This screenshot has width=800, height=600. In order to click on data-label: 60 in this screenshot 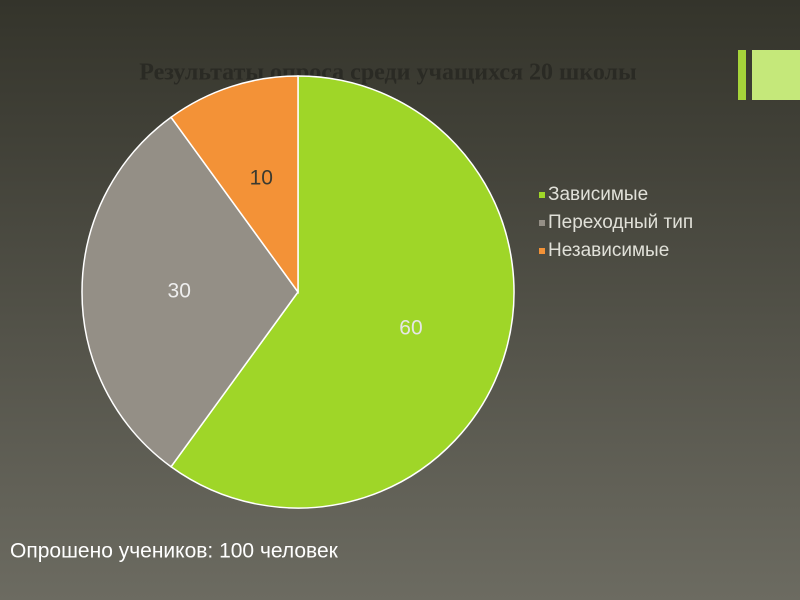, I will do `click(410, 327)`.